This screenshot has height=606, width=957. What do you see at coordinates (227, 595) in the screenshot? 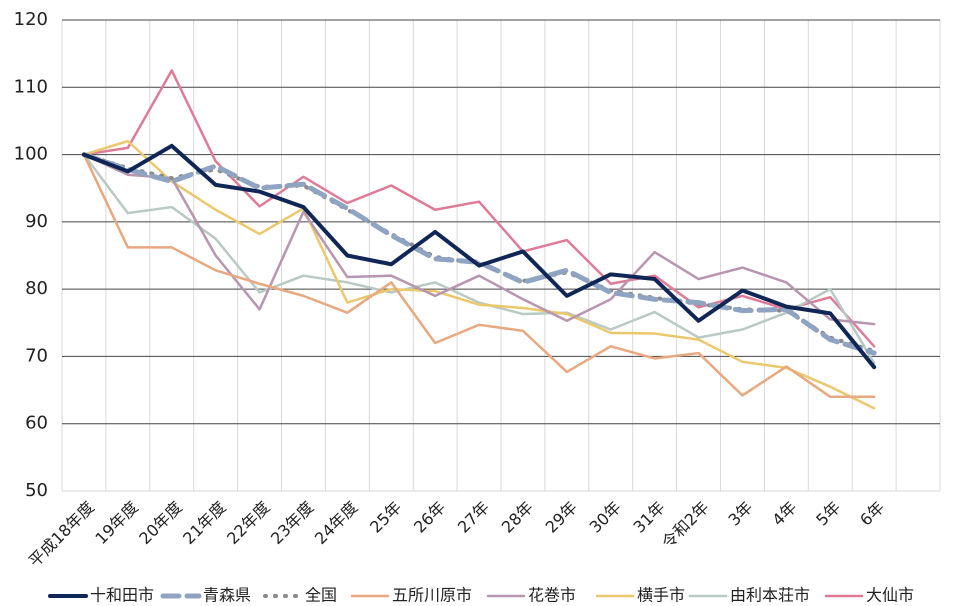
I see `legend-label: 青森県` at bounding box center [227, 595].